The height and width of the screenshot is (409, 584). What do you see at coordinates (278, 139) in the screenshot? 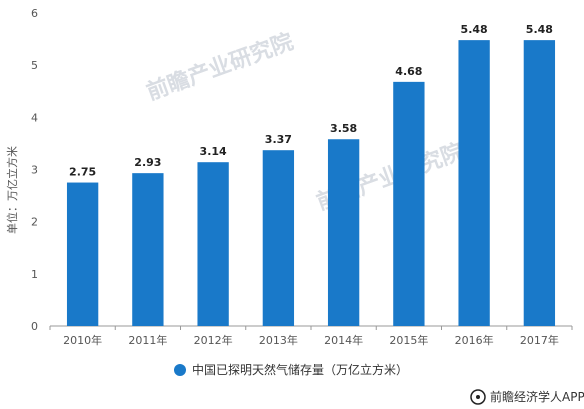
I see `bar-value-label: 3.37` at bounding box center [278, 139].